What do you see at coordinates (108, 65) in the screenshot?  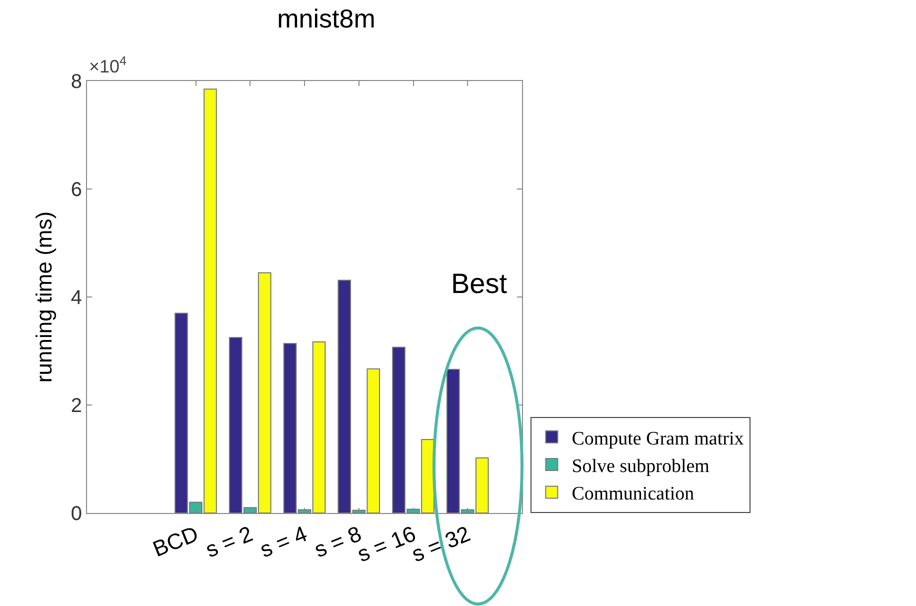 I see `text: ×10$^{4}$` at bounding box center [108, 65].